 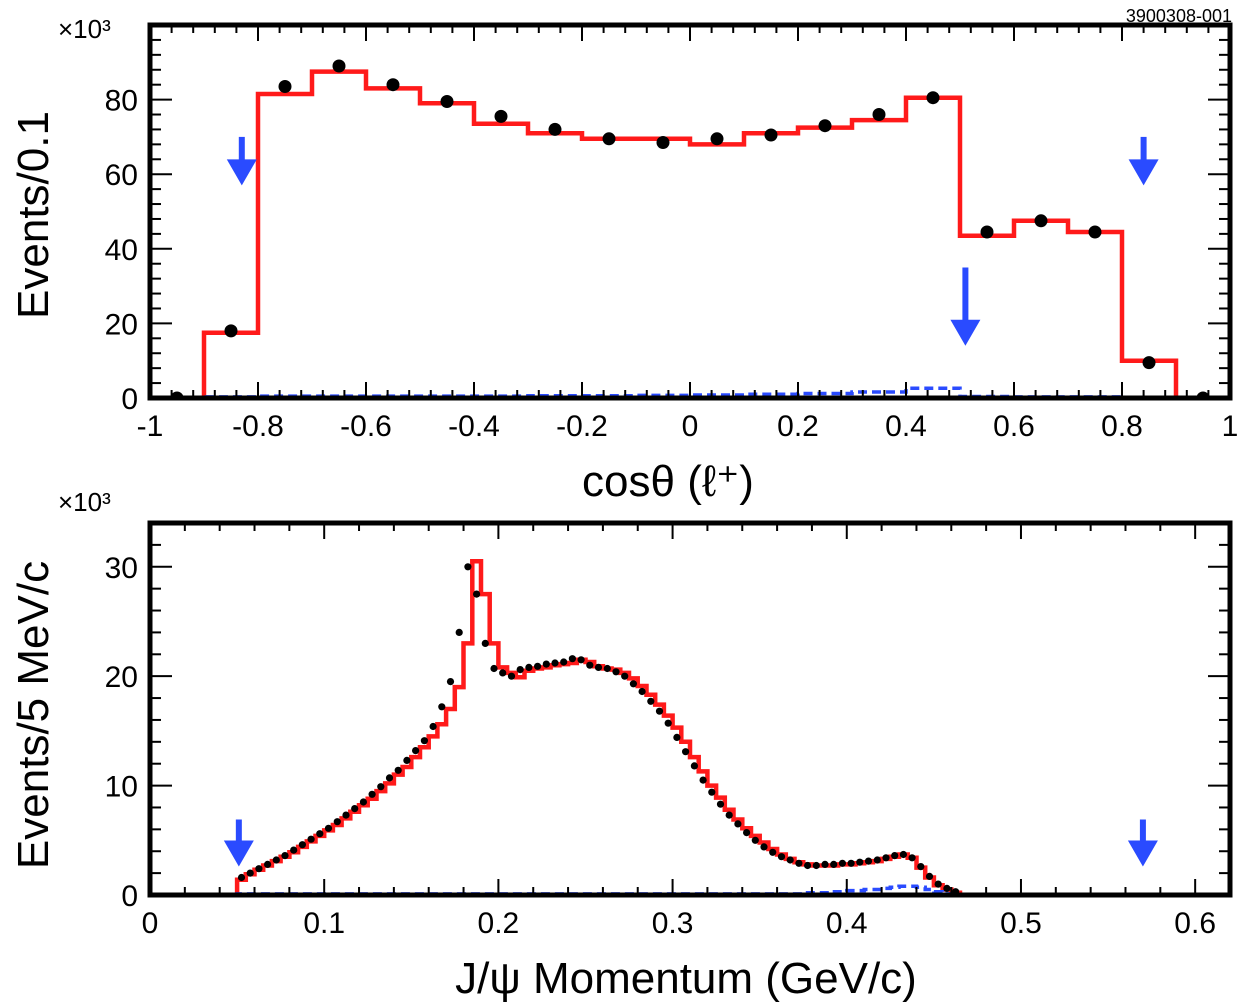 What do you see at coordinates (324, 923) in the screenshot?
I see `x-tick-label: 0.1` at bounding box center [324, 923].